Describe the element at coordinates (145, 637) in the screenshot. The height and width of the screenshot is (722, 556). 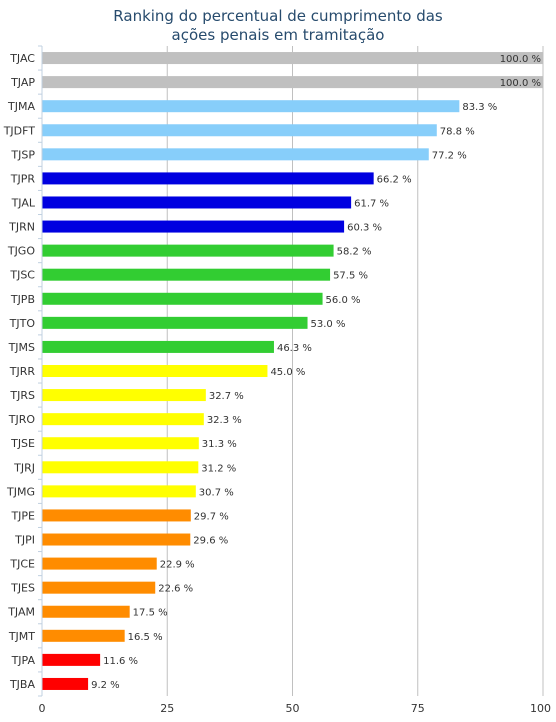
I see `value-label: 16.5 %` at that location.